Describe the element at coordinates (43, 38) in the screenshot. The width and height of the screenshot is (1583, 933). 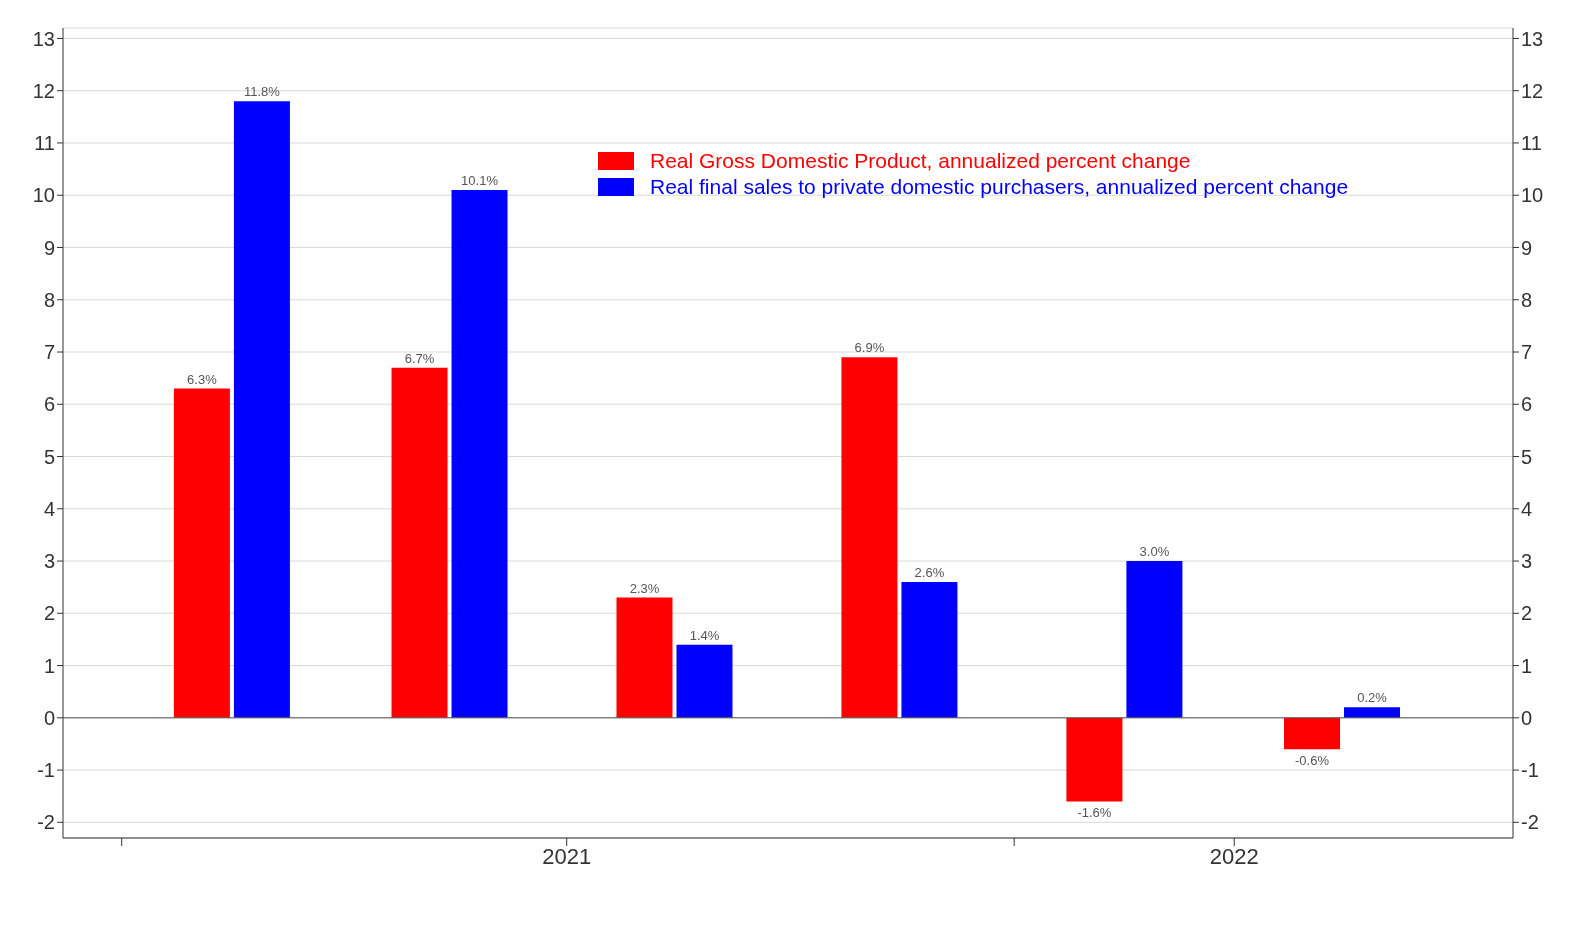
I see `y-tick-label: 13` at that location.